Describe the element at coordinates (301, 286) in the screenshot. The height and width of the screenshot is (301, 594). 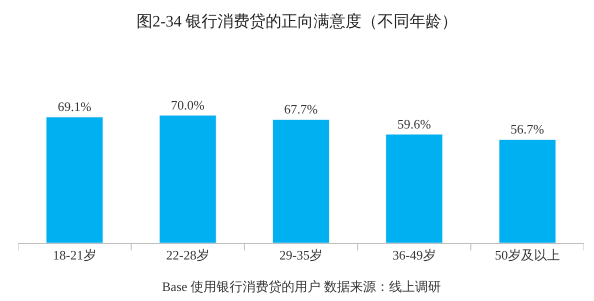
I see `text: Base 使用银行消费贷的用户 数据来源：线上调研` at that location.